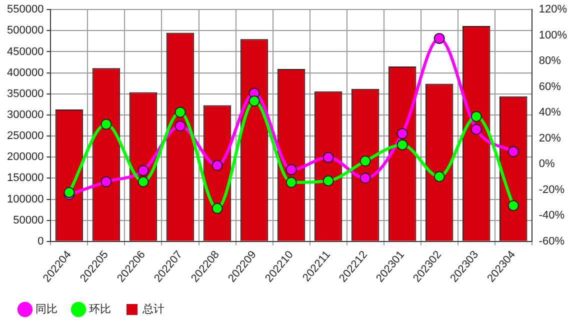 The width and height of the screenshot is (574, 325). Describe the element at coordinates (47, 309) in the screenshot. I see `legend-label: 同比` at that location.